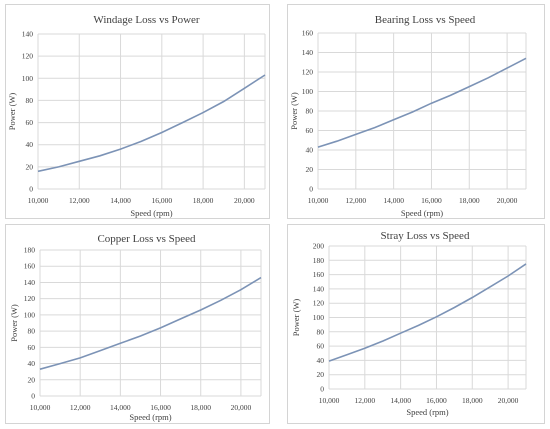 This screenshot has height=429, width=550. Describe the element at coordinates (425, 236) in the screenshot. I see `chart-title: Stray Loss vs Speed` at that location.